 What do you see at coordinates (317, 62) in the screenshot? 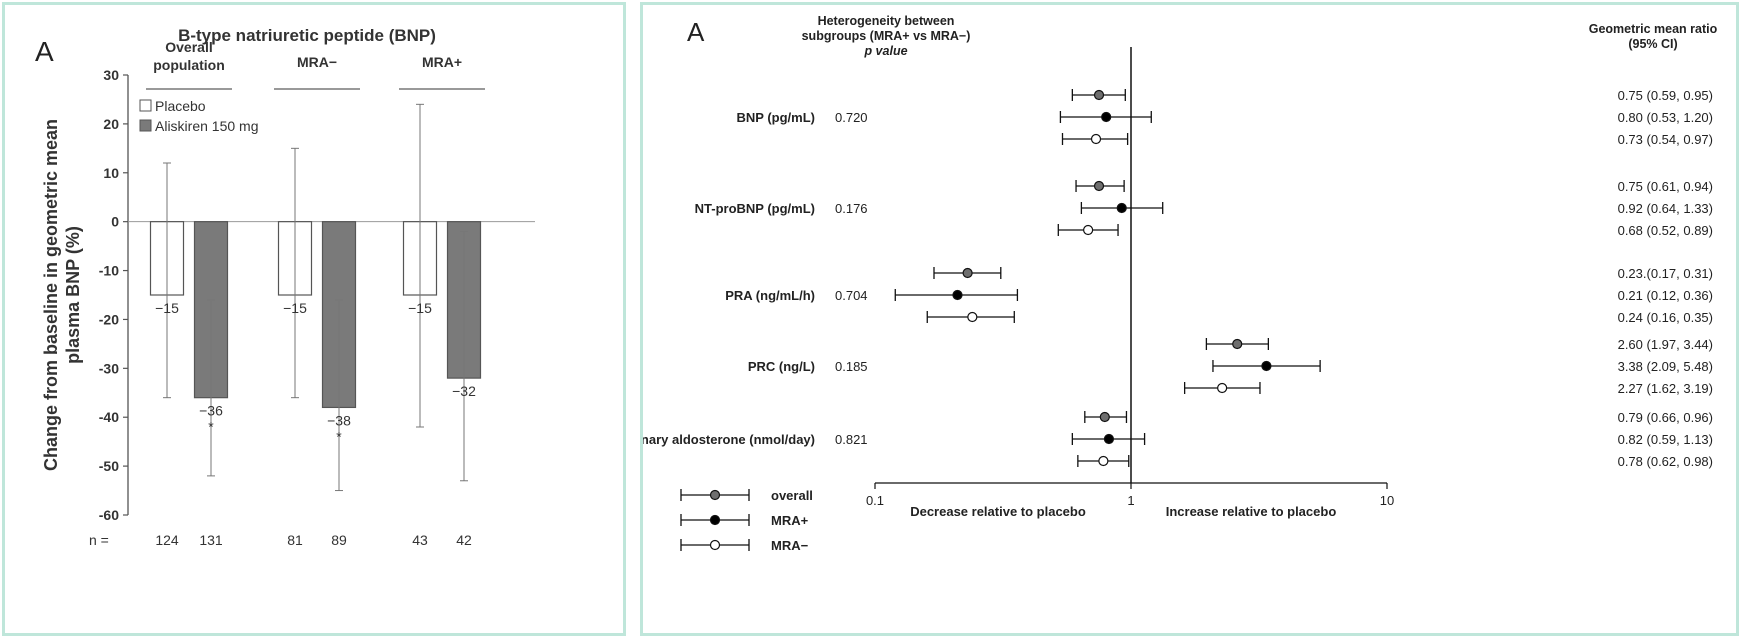
I see `group-label: MRA−` at bounding box center [317, 62].